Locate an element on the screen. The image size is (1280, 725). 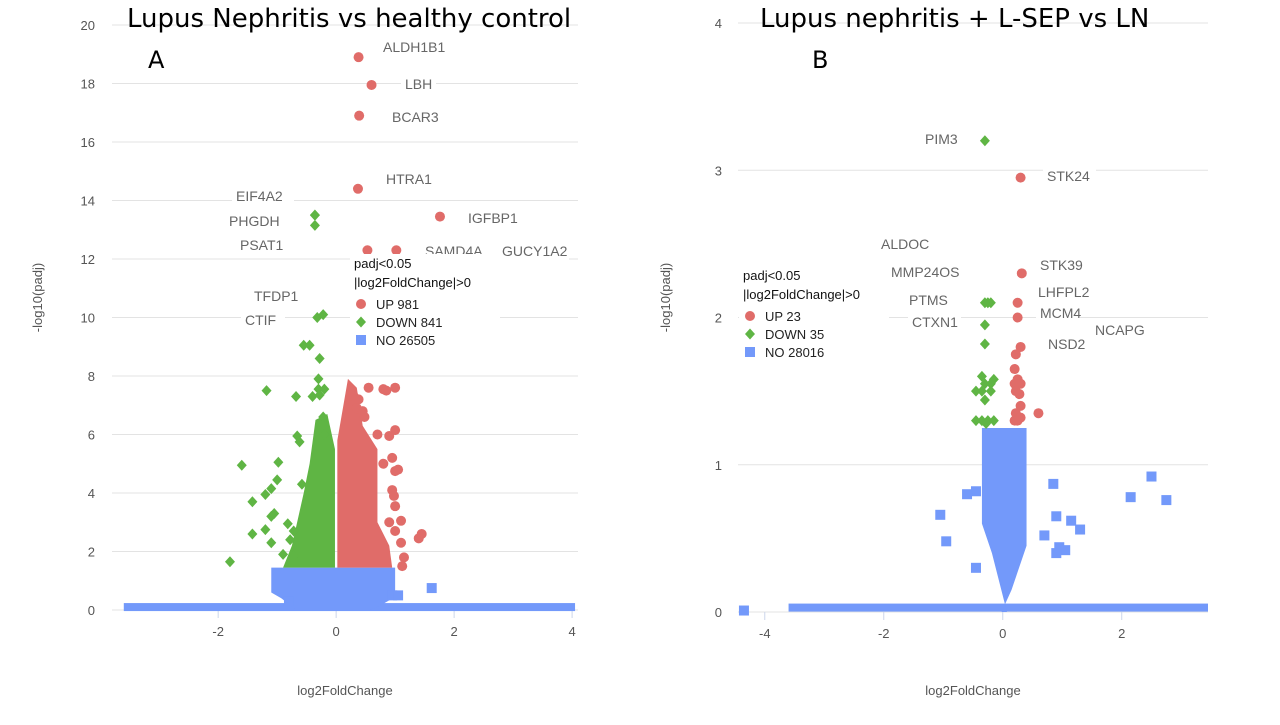
gene-label-stk39: STK39 is located at coordinates (1061, 265).